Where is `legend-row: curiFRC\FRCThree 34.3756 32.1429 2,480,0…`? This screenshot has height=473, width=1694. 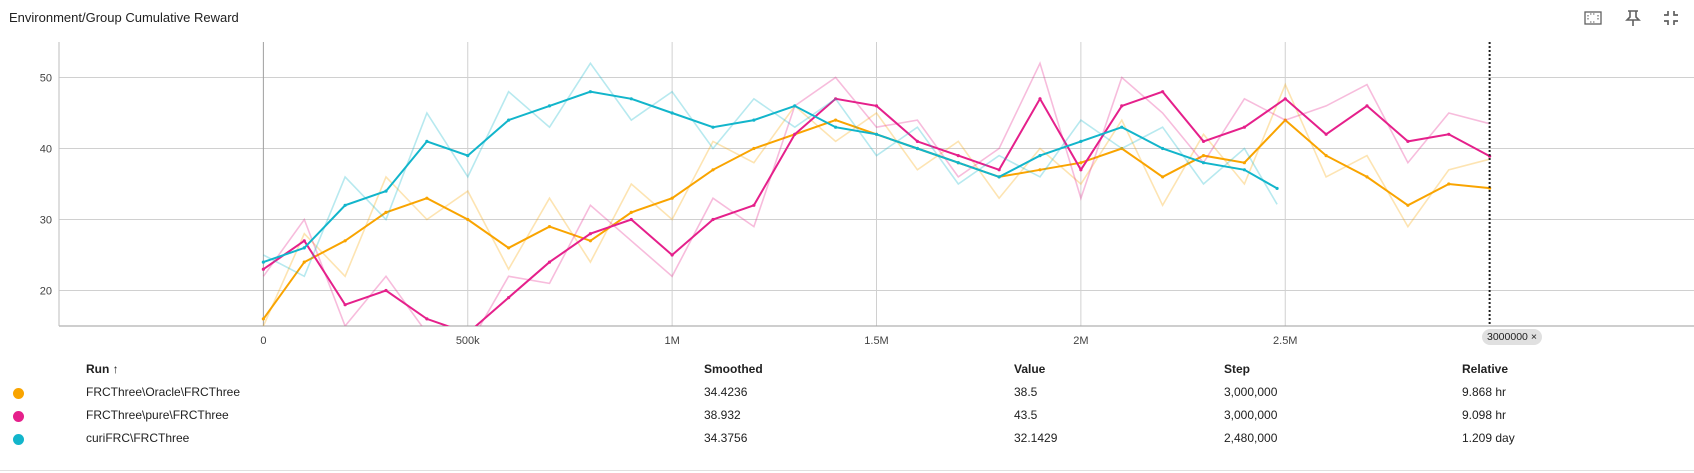 legend-row: curiFRC\FRCThree 34.3756 32.1429 2,480,0… is located at coordinates (847, 438).